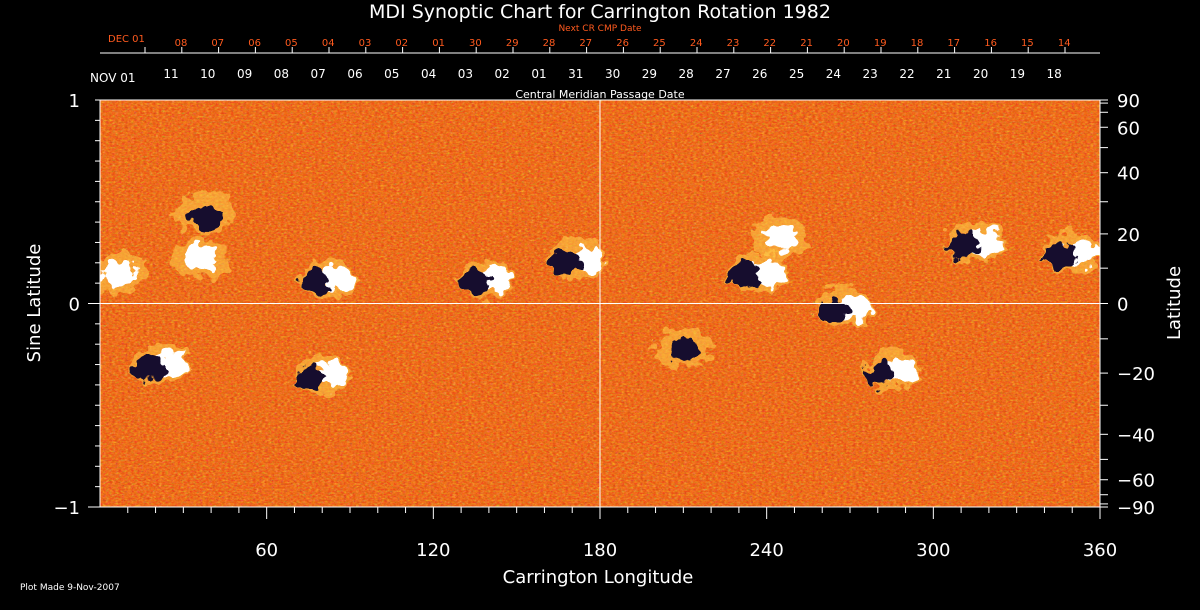 The width and height of the screenshot is (1200, 610). Describe the element at coordinates (649, 74) in the screenshot. I see `cmp-date-label: 29` at that location.